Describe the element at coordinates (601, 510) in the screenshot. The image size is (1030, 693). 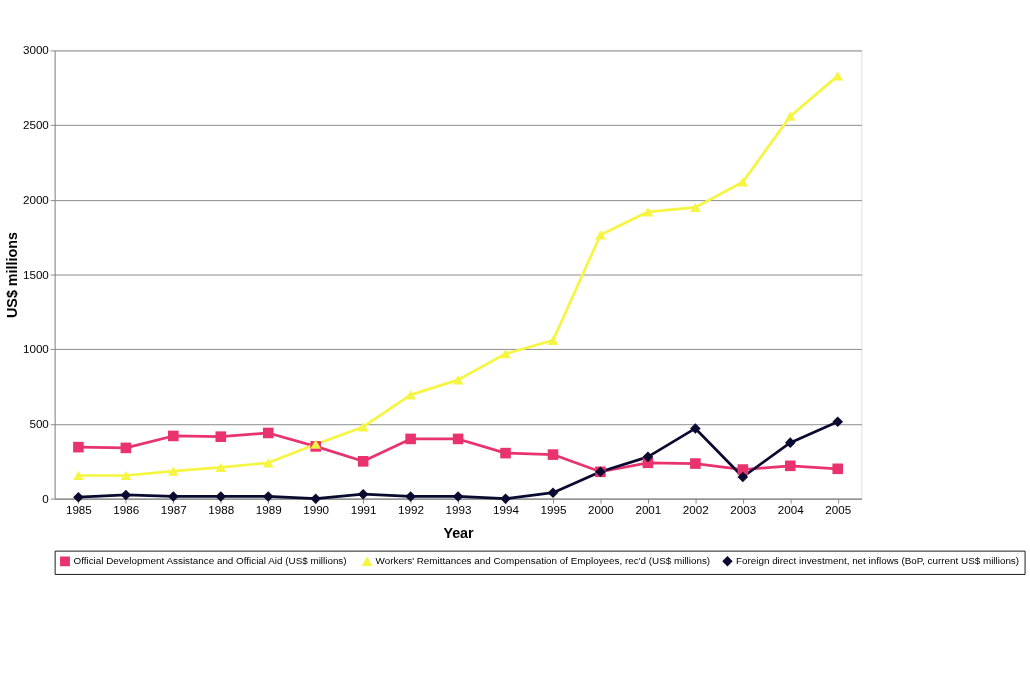
I see `x-tick-label: 2000` at that location.